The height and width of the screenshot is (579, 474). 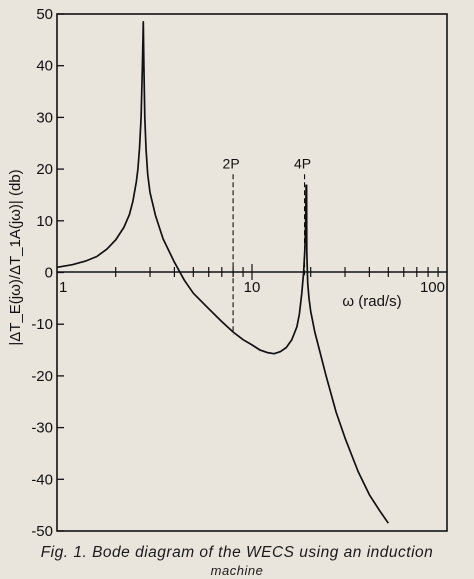 What do you see at coordinates (432, 287) in the screenshot?
I see `x-tick-label: 100` at bounding box center [432, 287].